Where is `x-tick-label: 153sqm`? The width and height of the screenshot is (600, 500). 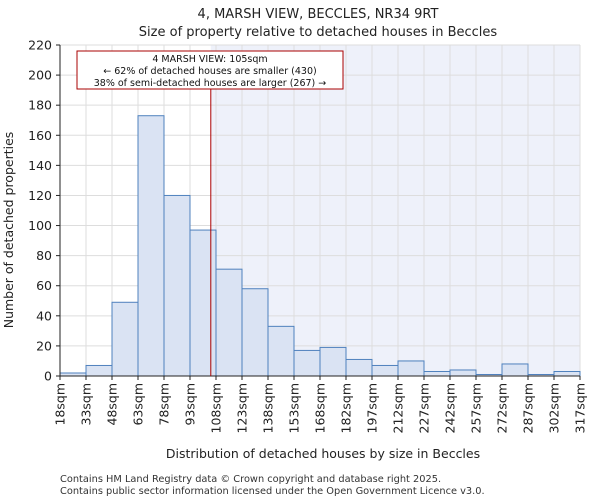
x-tick-label: 153sqm is located at coordinates (294, 408).